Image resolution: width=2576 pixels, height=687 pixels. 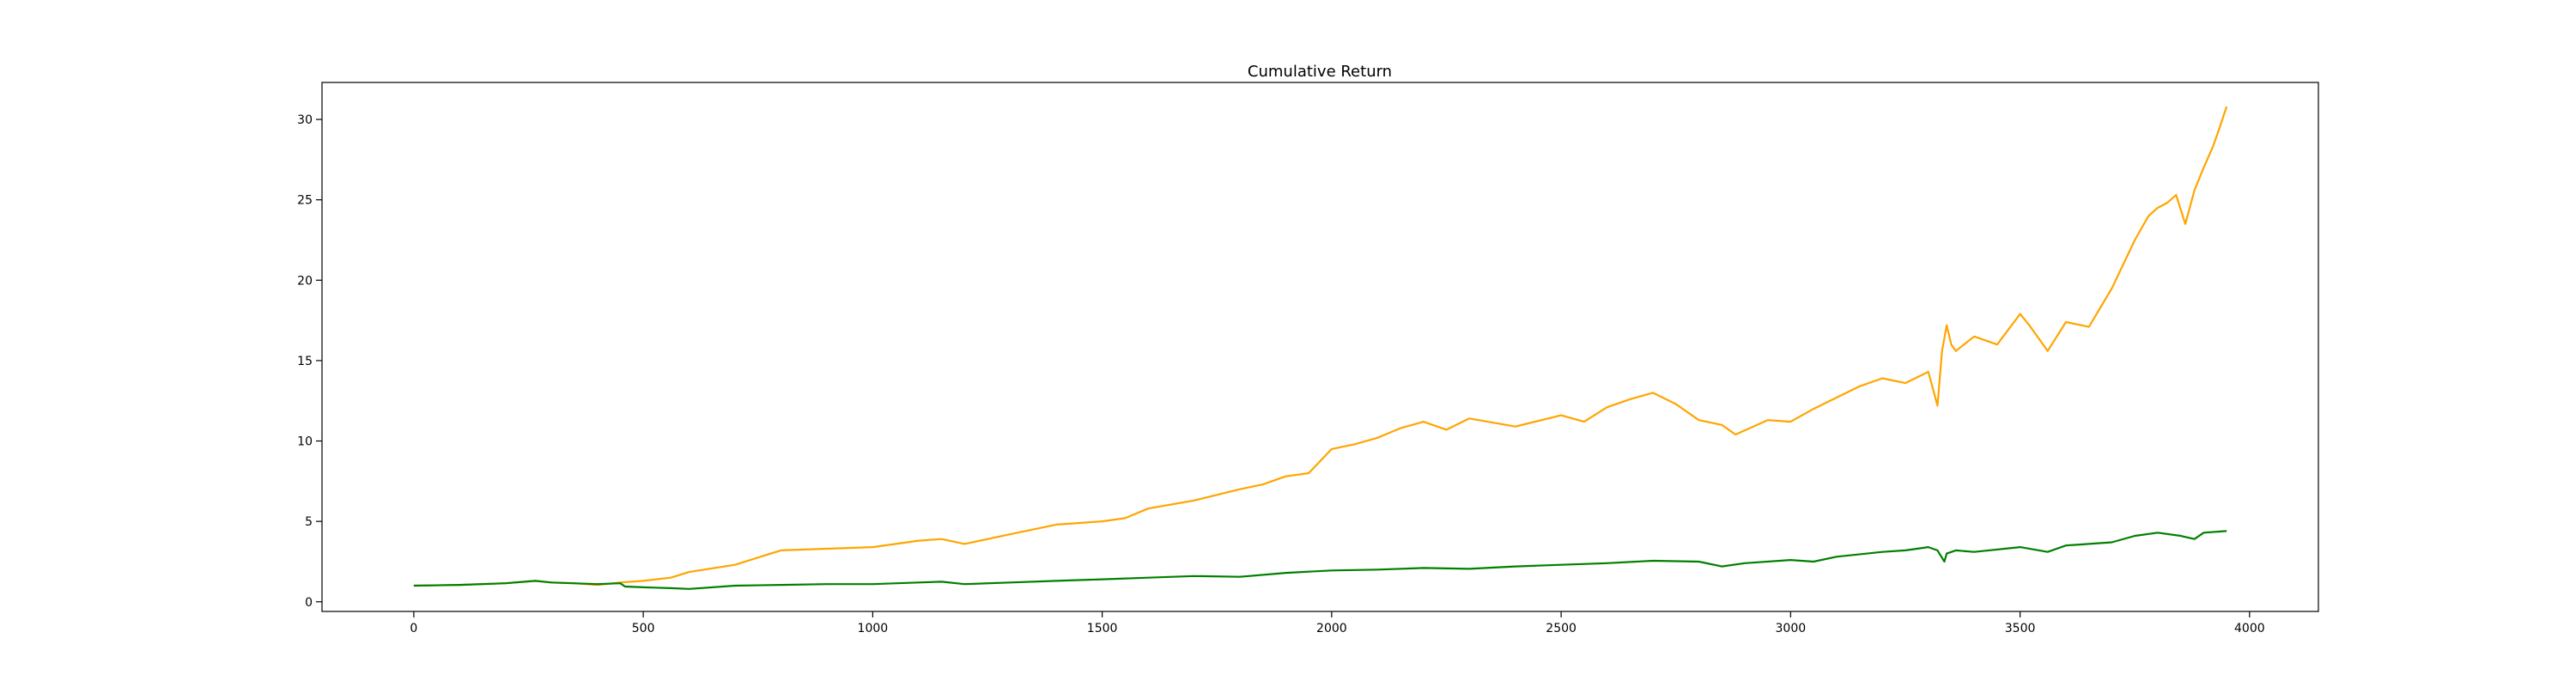 What do you see at coordinates (643, 628) in the screenshot?
I see `x-tick-label: 500` at bounding box center [643, 628].